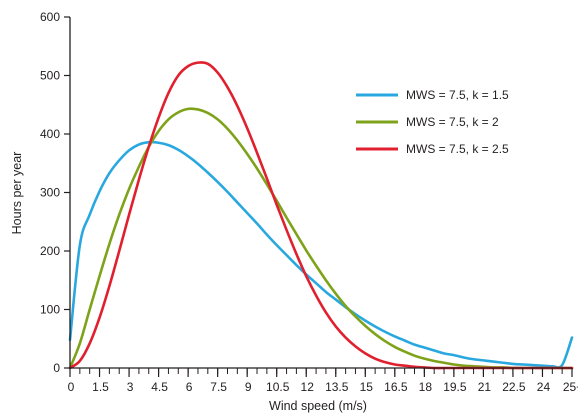 This screenshot has height=416, width=578. What do you see at coordinates (278, 387) in the screenshot?
I see `x-tick-label: 10.5` at bounding box center [278, 387].